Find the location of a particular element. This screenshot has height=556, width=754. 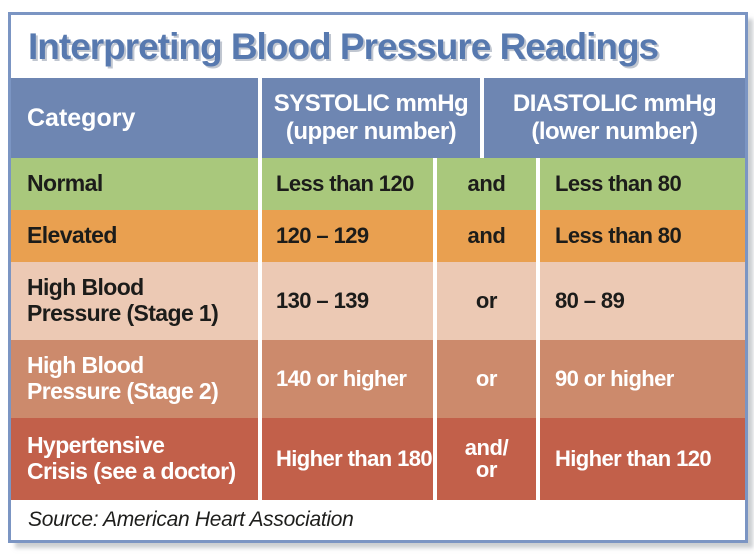

table-row-normal: Normal Less than 120 and Less than 80 is located at coordinates (378, 184).